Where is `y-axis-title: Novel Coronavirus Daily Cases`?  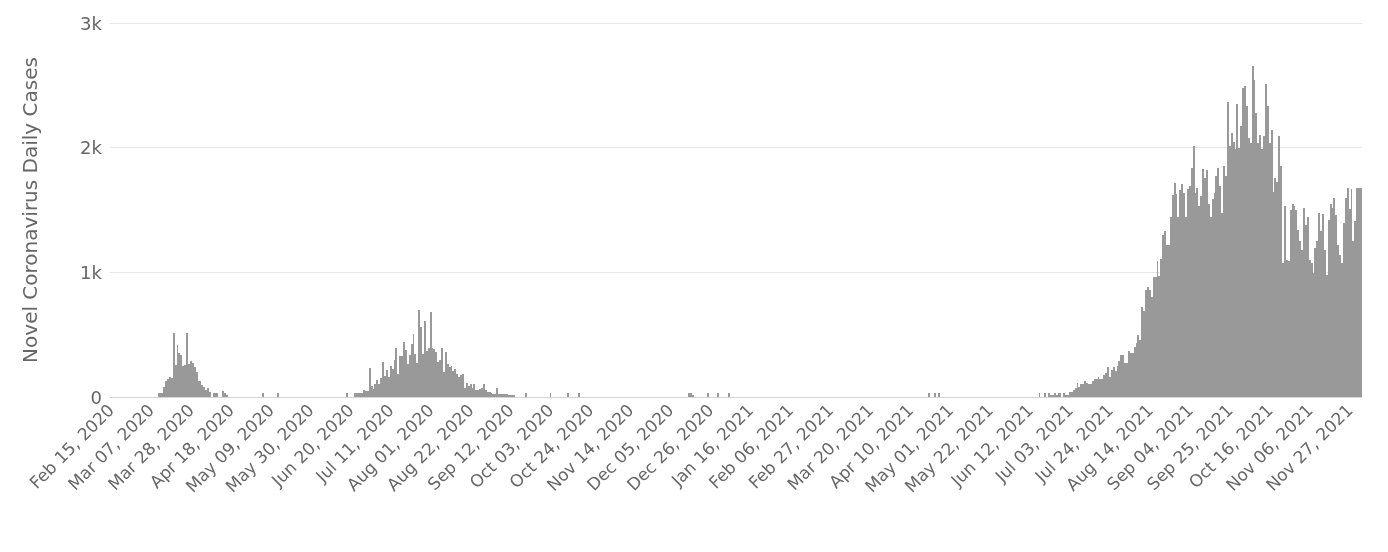
y-axis-title: Novel Coronavirus Daily Cases is located at coordinates (30, 210).